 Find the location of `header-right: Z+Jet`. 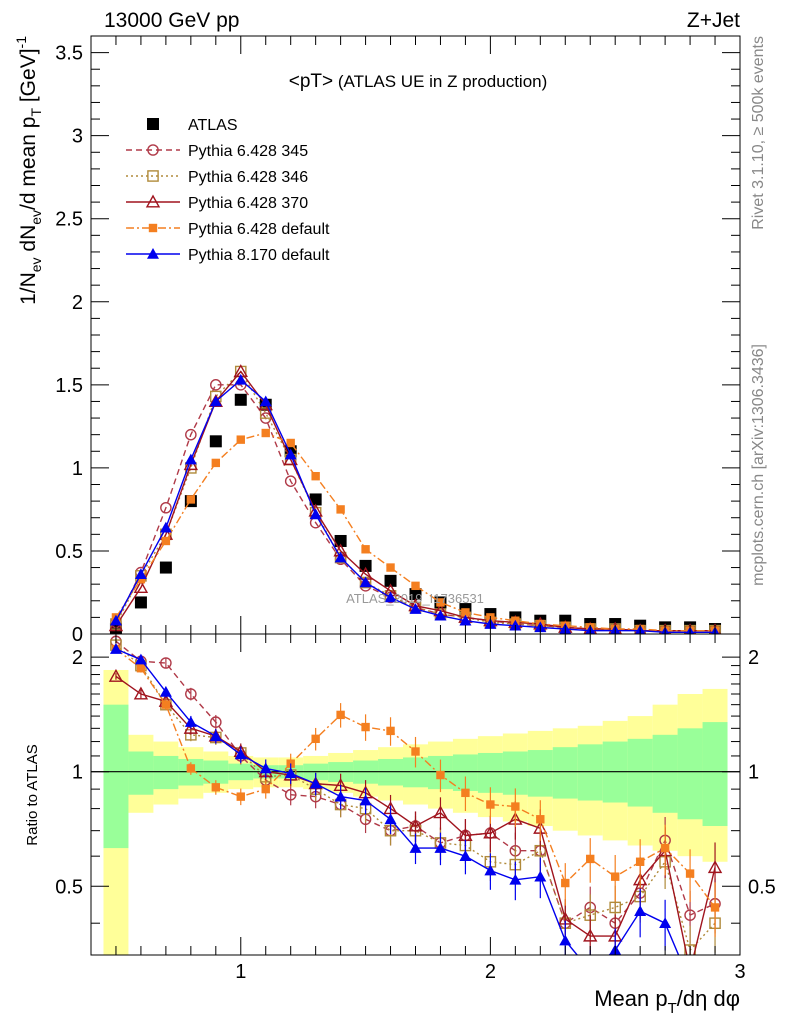

header-right: Z+Jet is located at coordinates (713, 20).